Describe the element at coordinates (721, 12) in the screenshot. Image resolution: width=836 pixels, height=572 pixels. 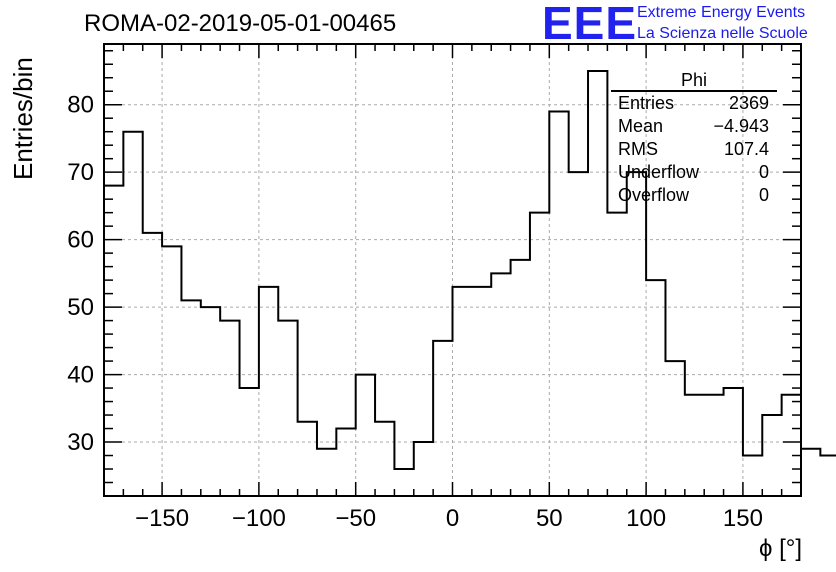
I see `logo-line-1: Extreme Energy Events` at that location.